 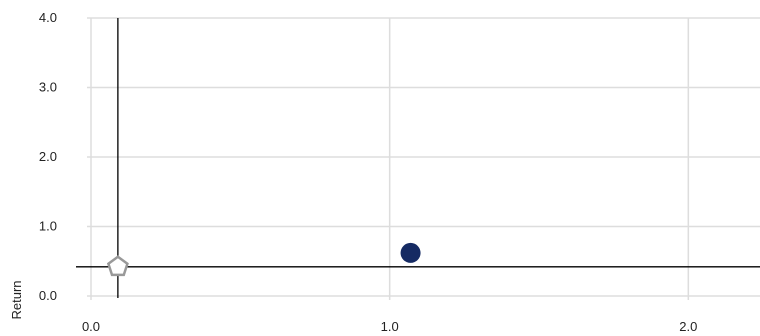 What do you see at coordinates (16, 299) in the screenshot?
I see `y-axis-title: Return` at bounding box center [16, 299].